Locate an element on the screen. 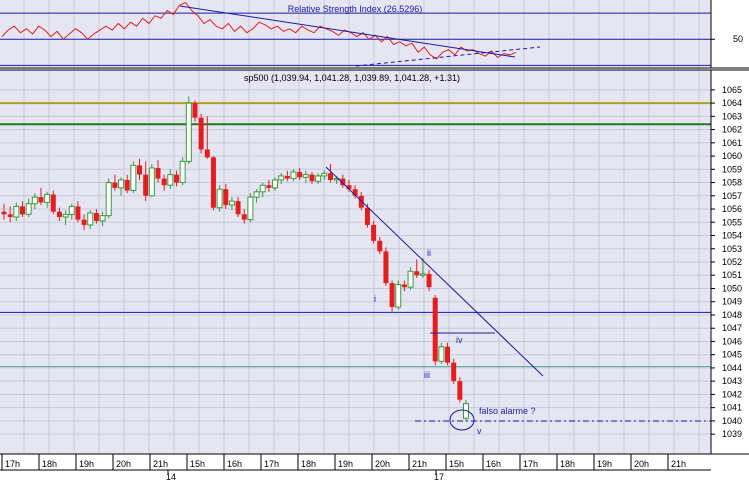 This screenshot has width=749, height=482. x-tick-label: 17h is located at coordinates (530, 464).